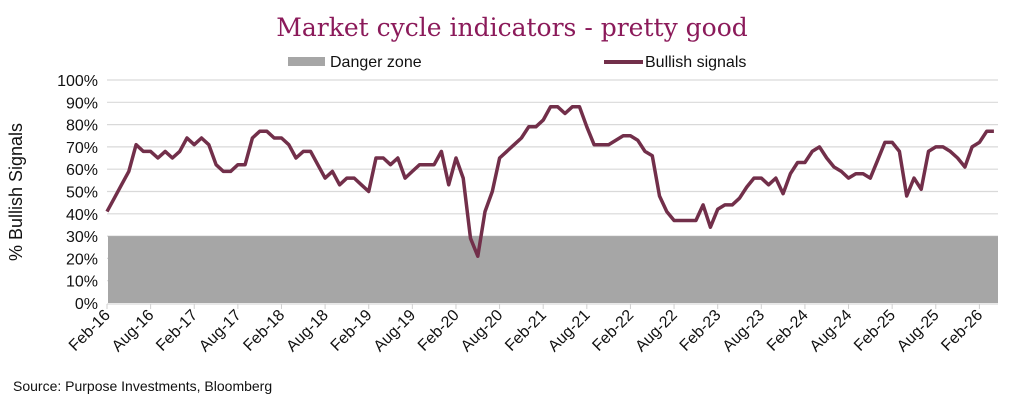 This screenshot has width=1024, height=404. I want to click on x-tick-label: Feb-18, so click(264, 331).